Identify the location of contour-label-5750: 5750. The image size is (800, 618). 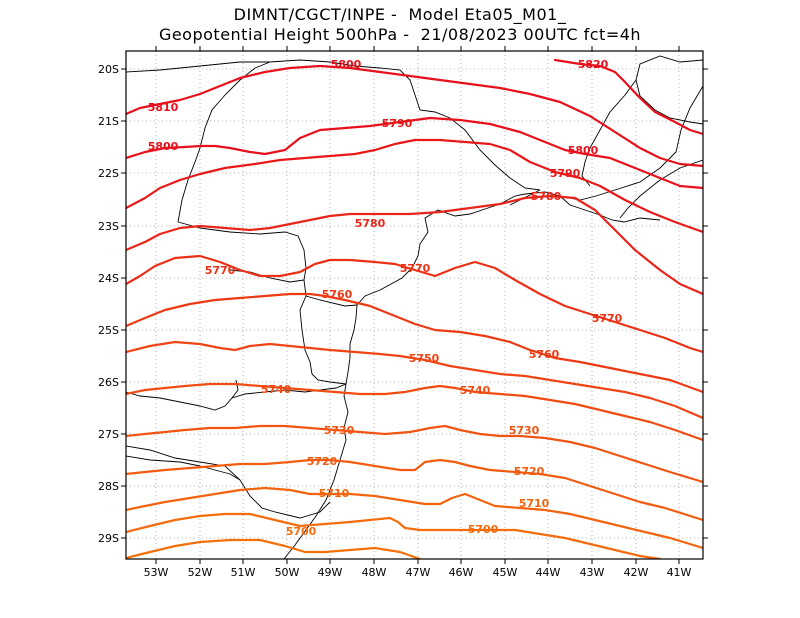
(424, 358).